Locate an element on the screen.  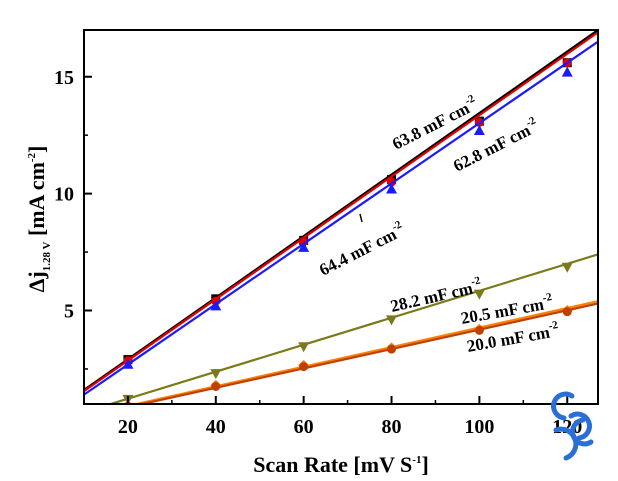
x-tick-label-1: 40 is located at coordinates (216, 427).